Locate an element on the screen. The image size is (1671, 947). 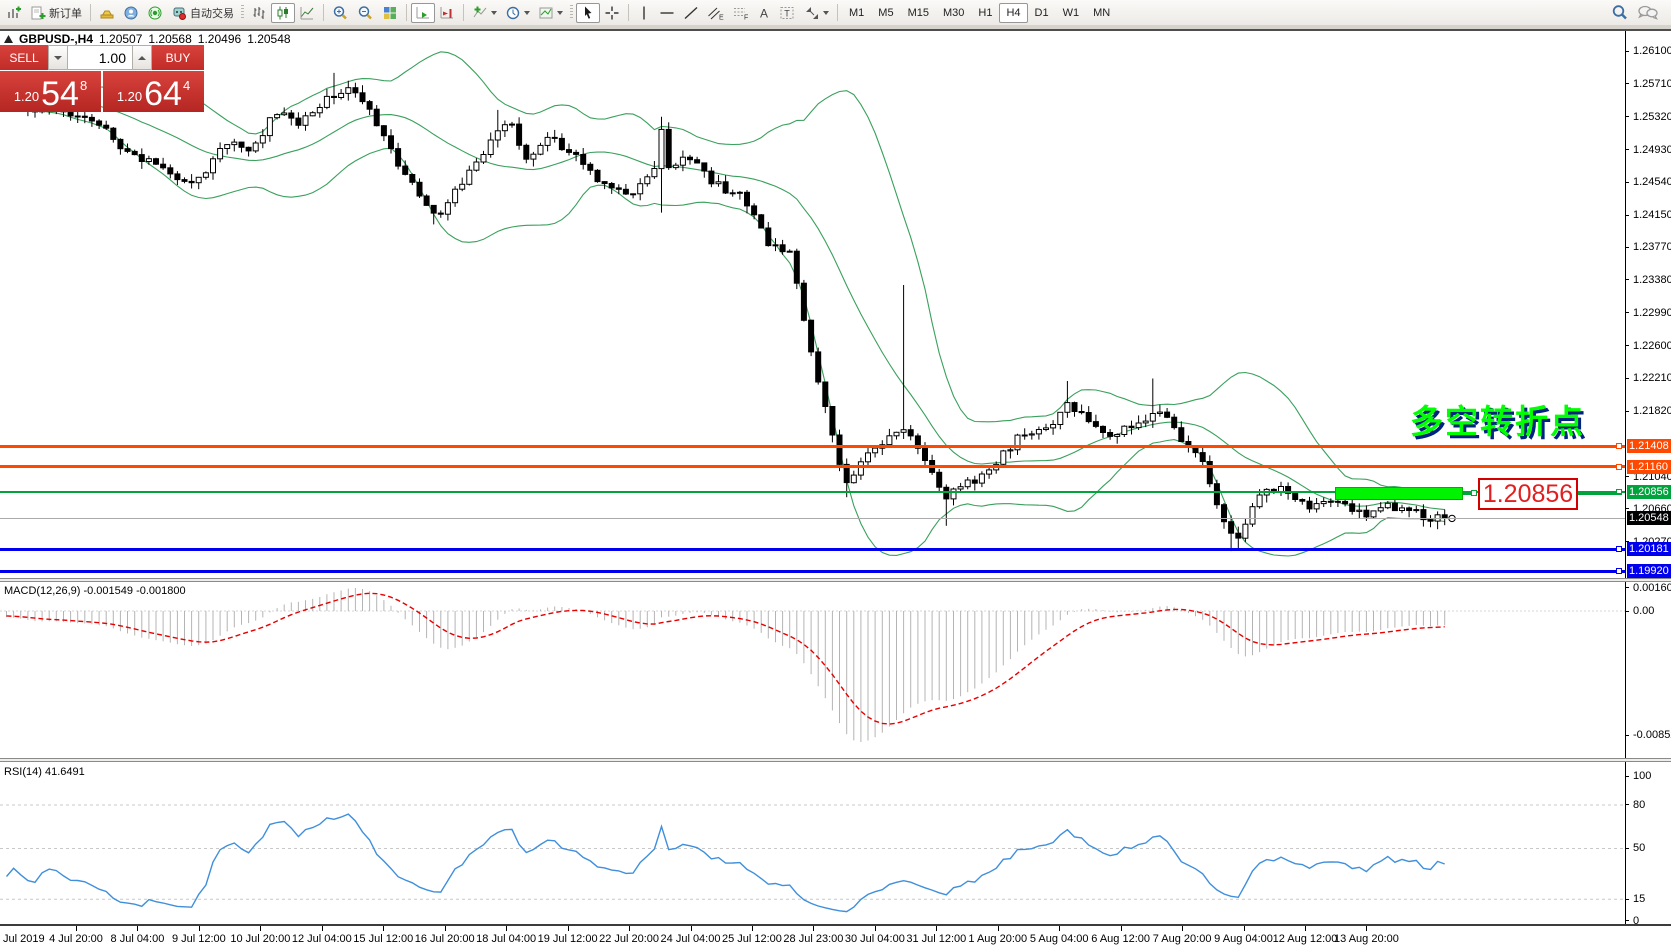
pane-divider-rsi is located at coordinates (835, 760).